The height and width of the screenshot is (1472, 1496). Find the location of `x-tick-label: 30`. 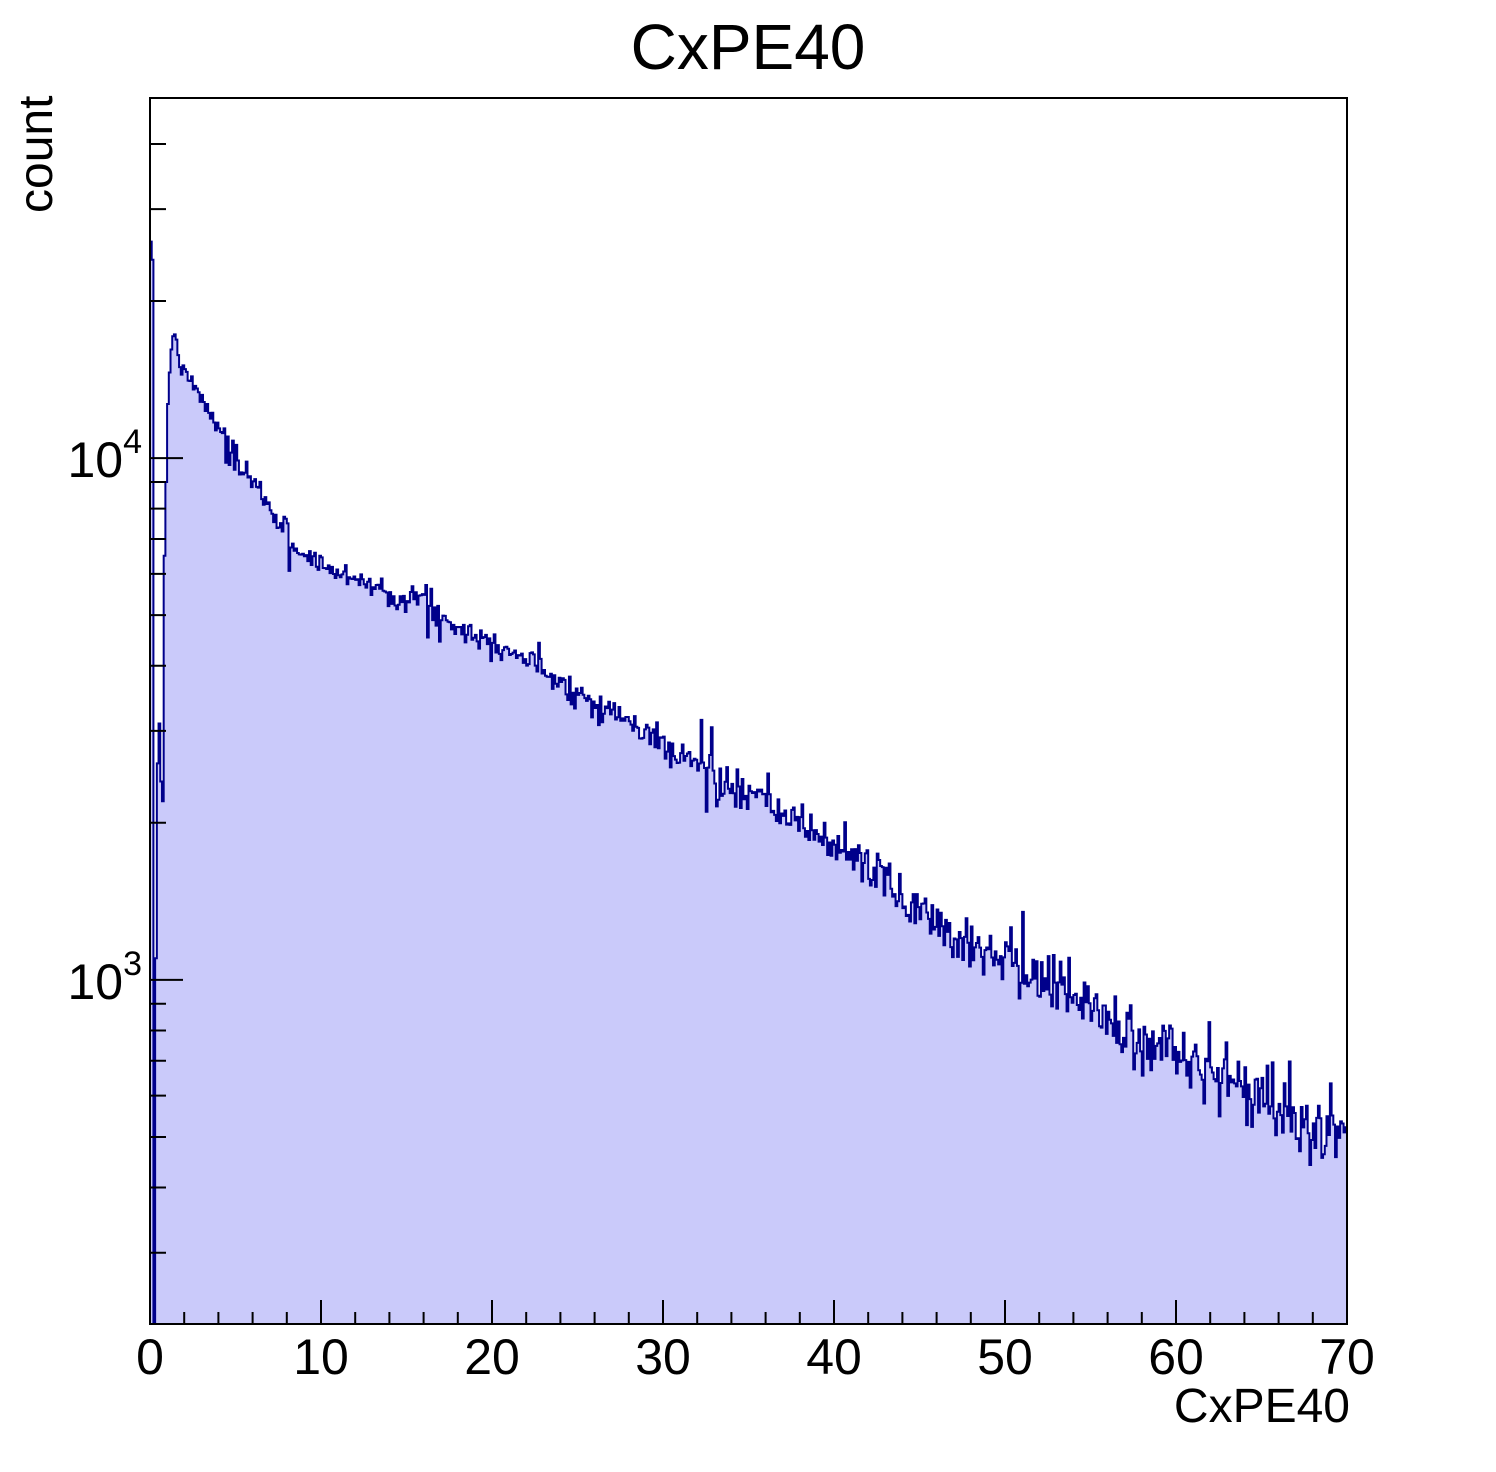

x-tick-label: 30 is located at coordinates (663, 1357).